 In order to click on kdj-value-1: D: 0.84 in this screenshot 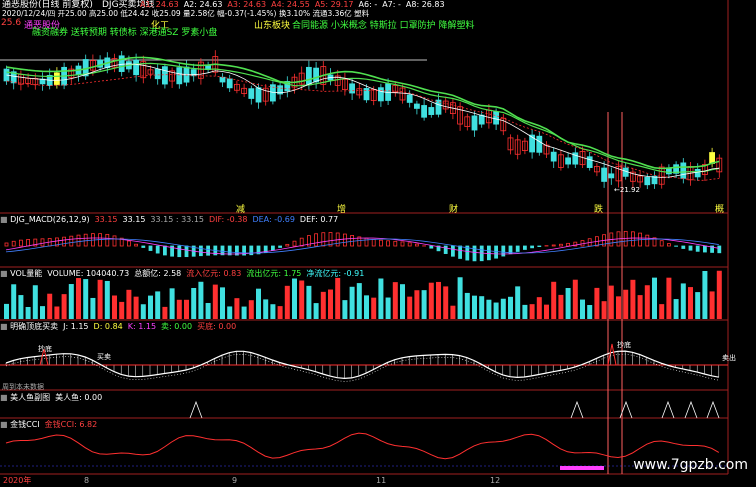, I will do `click(108, 326)`.